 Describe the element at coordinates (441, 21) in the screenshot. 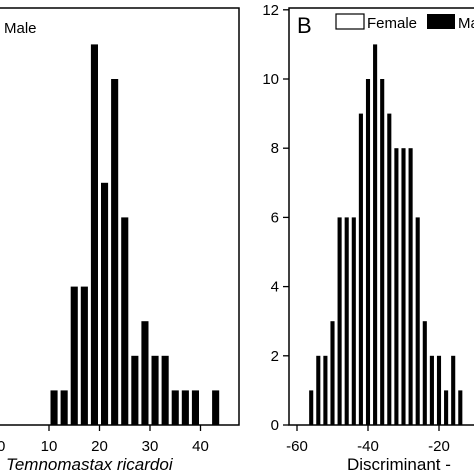

I see `legend-swatch-male` at that location.